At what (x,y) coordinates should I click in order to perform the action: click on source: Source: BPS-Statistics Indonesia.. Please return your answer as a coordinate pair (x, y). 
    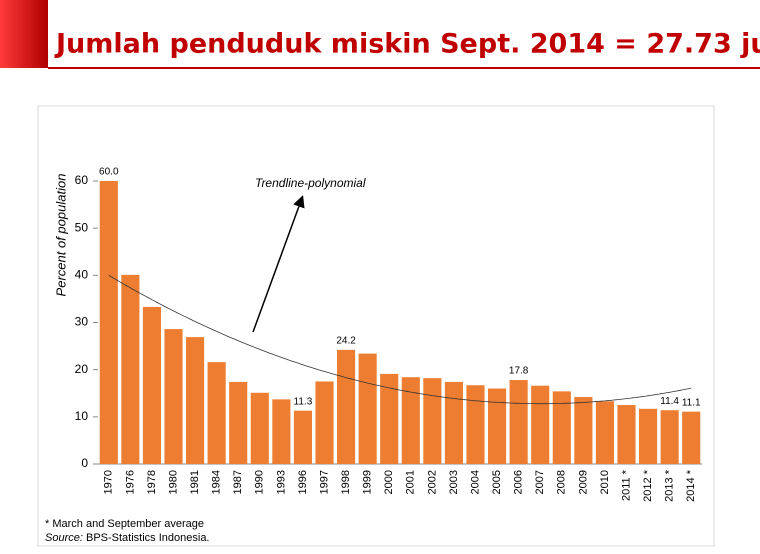
    Looking at the image, I should click on (127, 538).